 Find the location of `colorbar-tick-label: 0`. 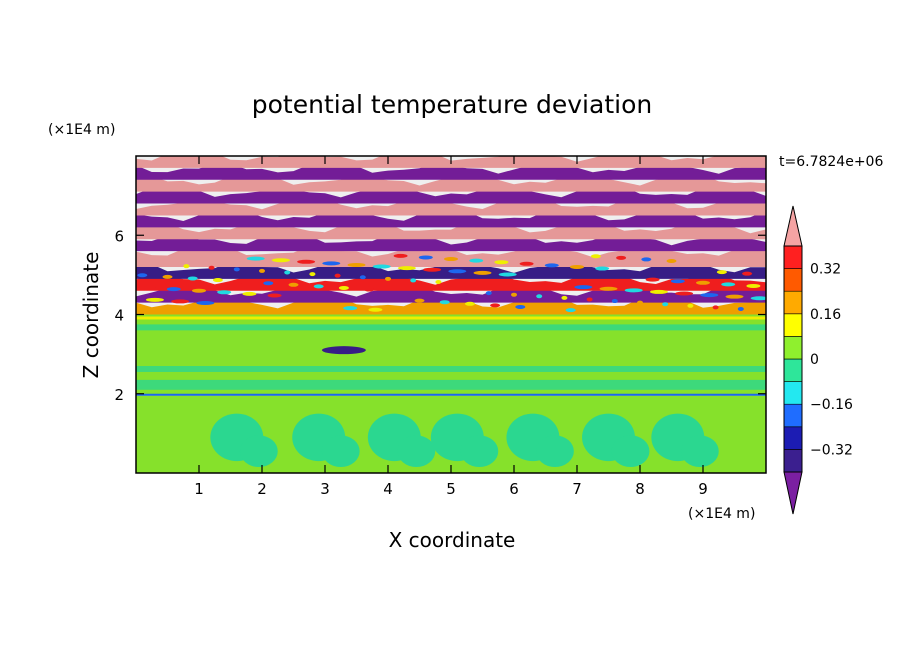

colorbar-tick-label: 0 is located at coordinates (814, 360).